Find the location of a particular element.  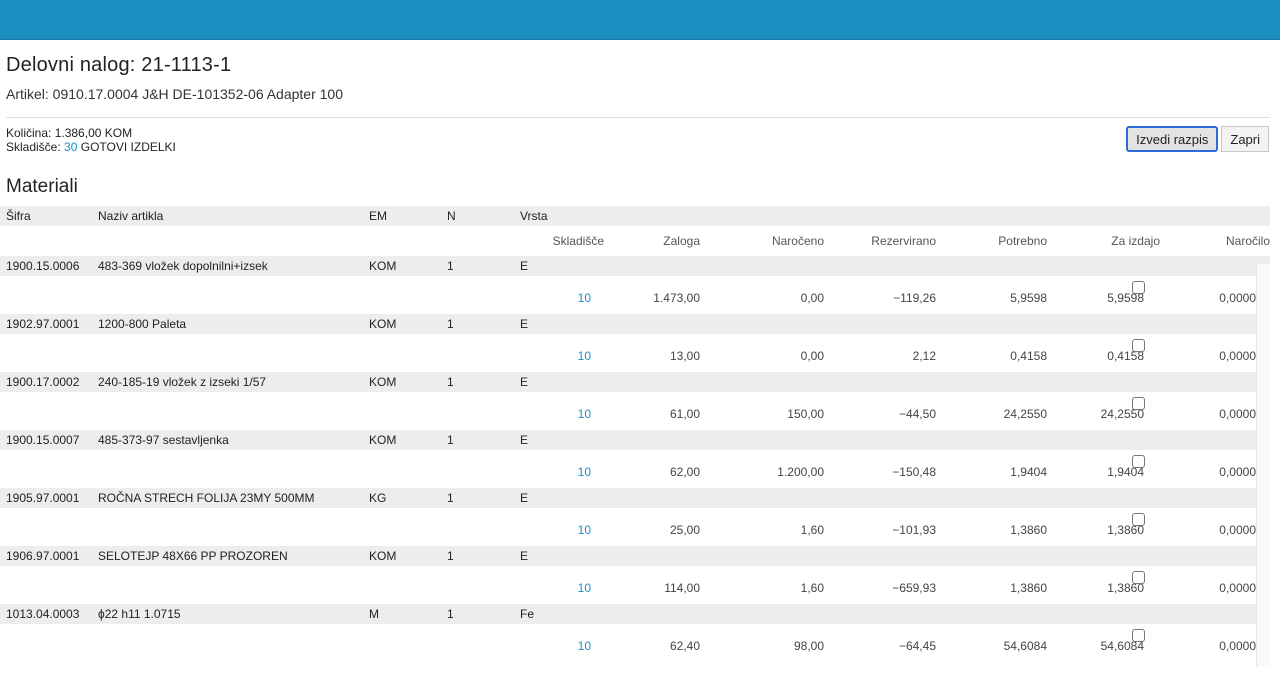

issue-value: 1,3860 is located at coordinates (1125, 530).